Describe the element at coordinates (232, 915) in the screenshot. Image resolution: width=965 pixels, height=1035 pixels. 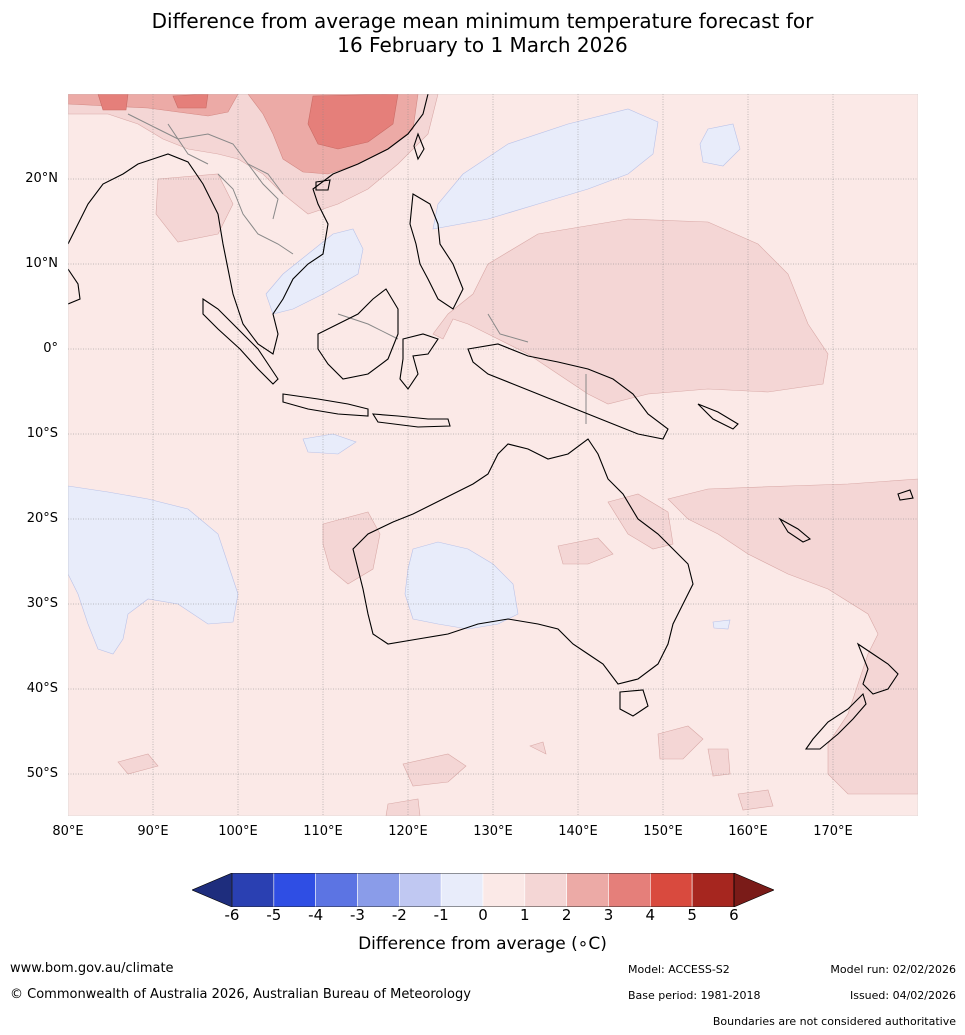
I see `colorbar-tick-label: -6` at that location.